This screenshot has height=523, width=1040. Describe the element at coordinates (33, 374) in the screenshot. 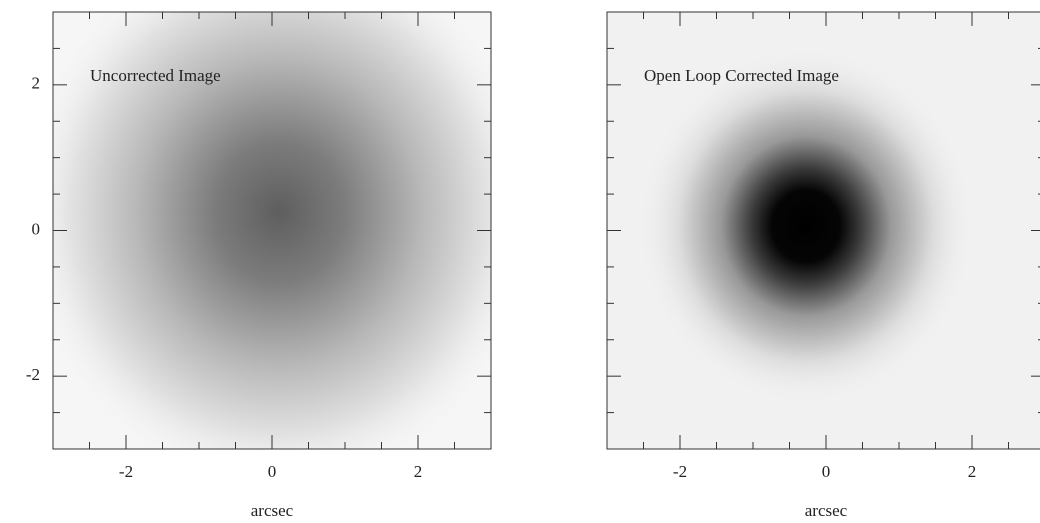

I see `y-tick-label: -2` at that location.